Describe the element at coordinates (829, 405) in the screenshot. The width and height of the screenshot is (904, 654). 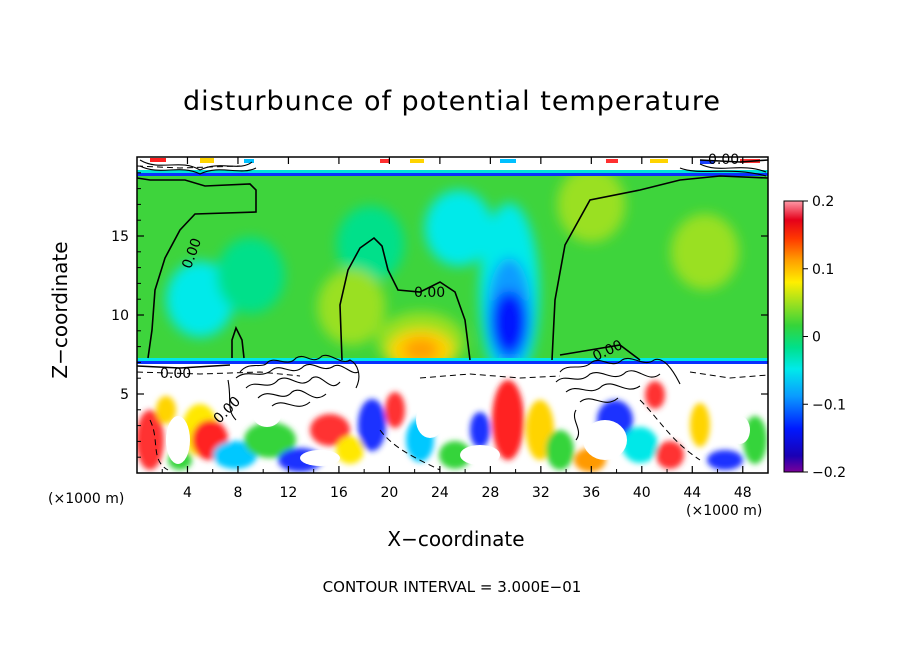
I see `colorbar-tick-label: −0.1` at that location.